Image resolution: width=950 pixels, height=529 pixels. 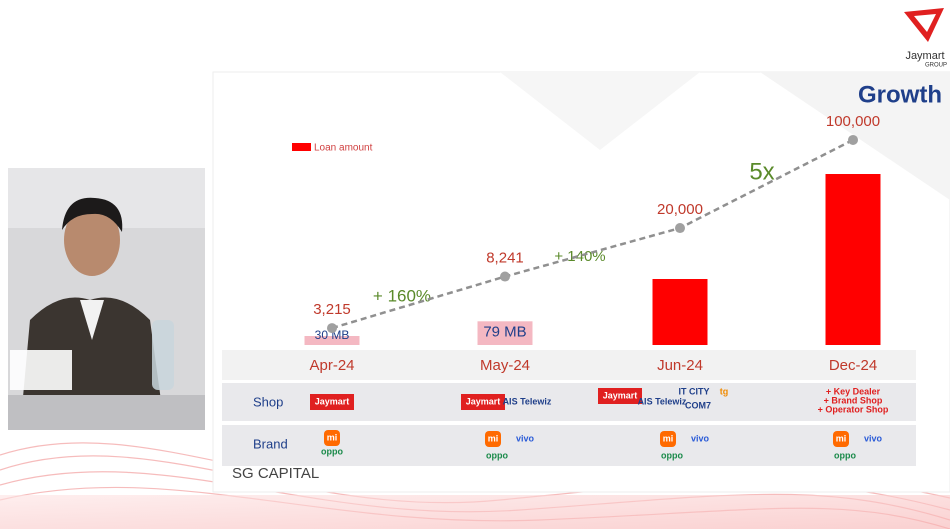 What do you see at coordinates (268, 401) in the screenshot?
I see `row-header: Shop` at bounding box center [268, 401].